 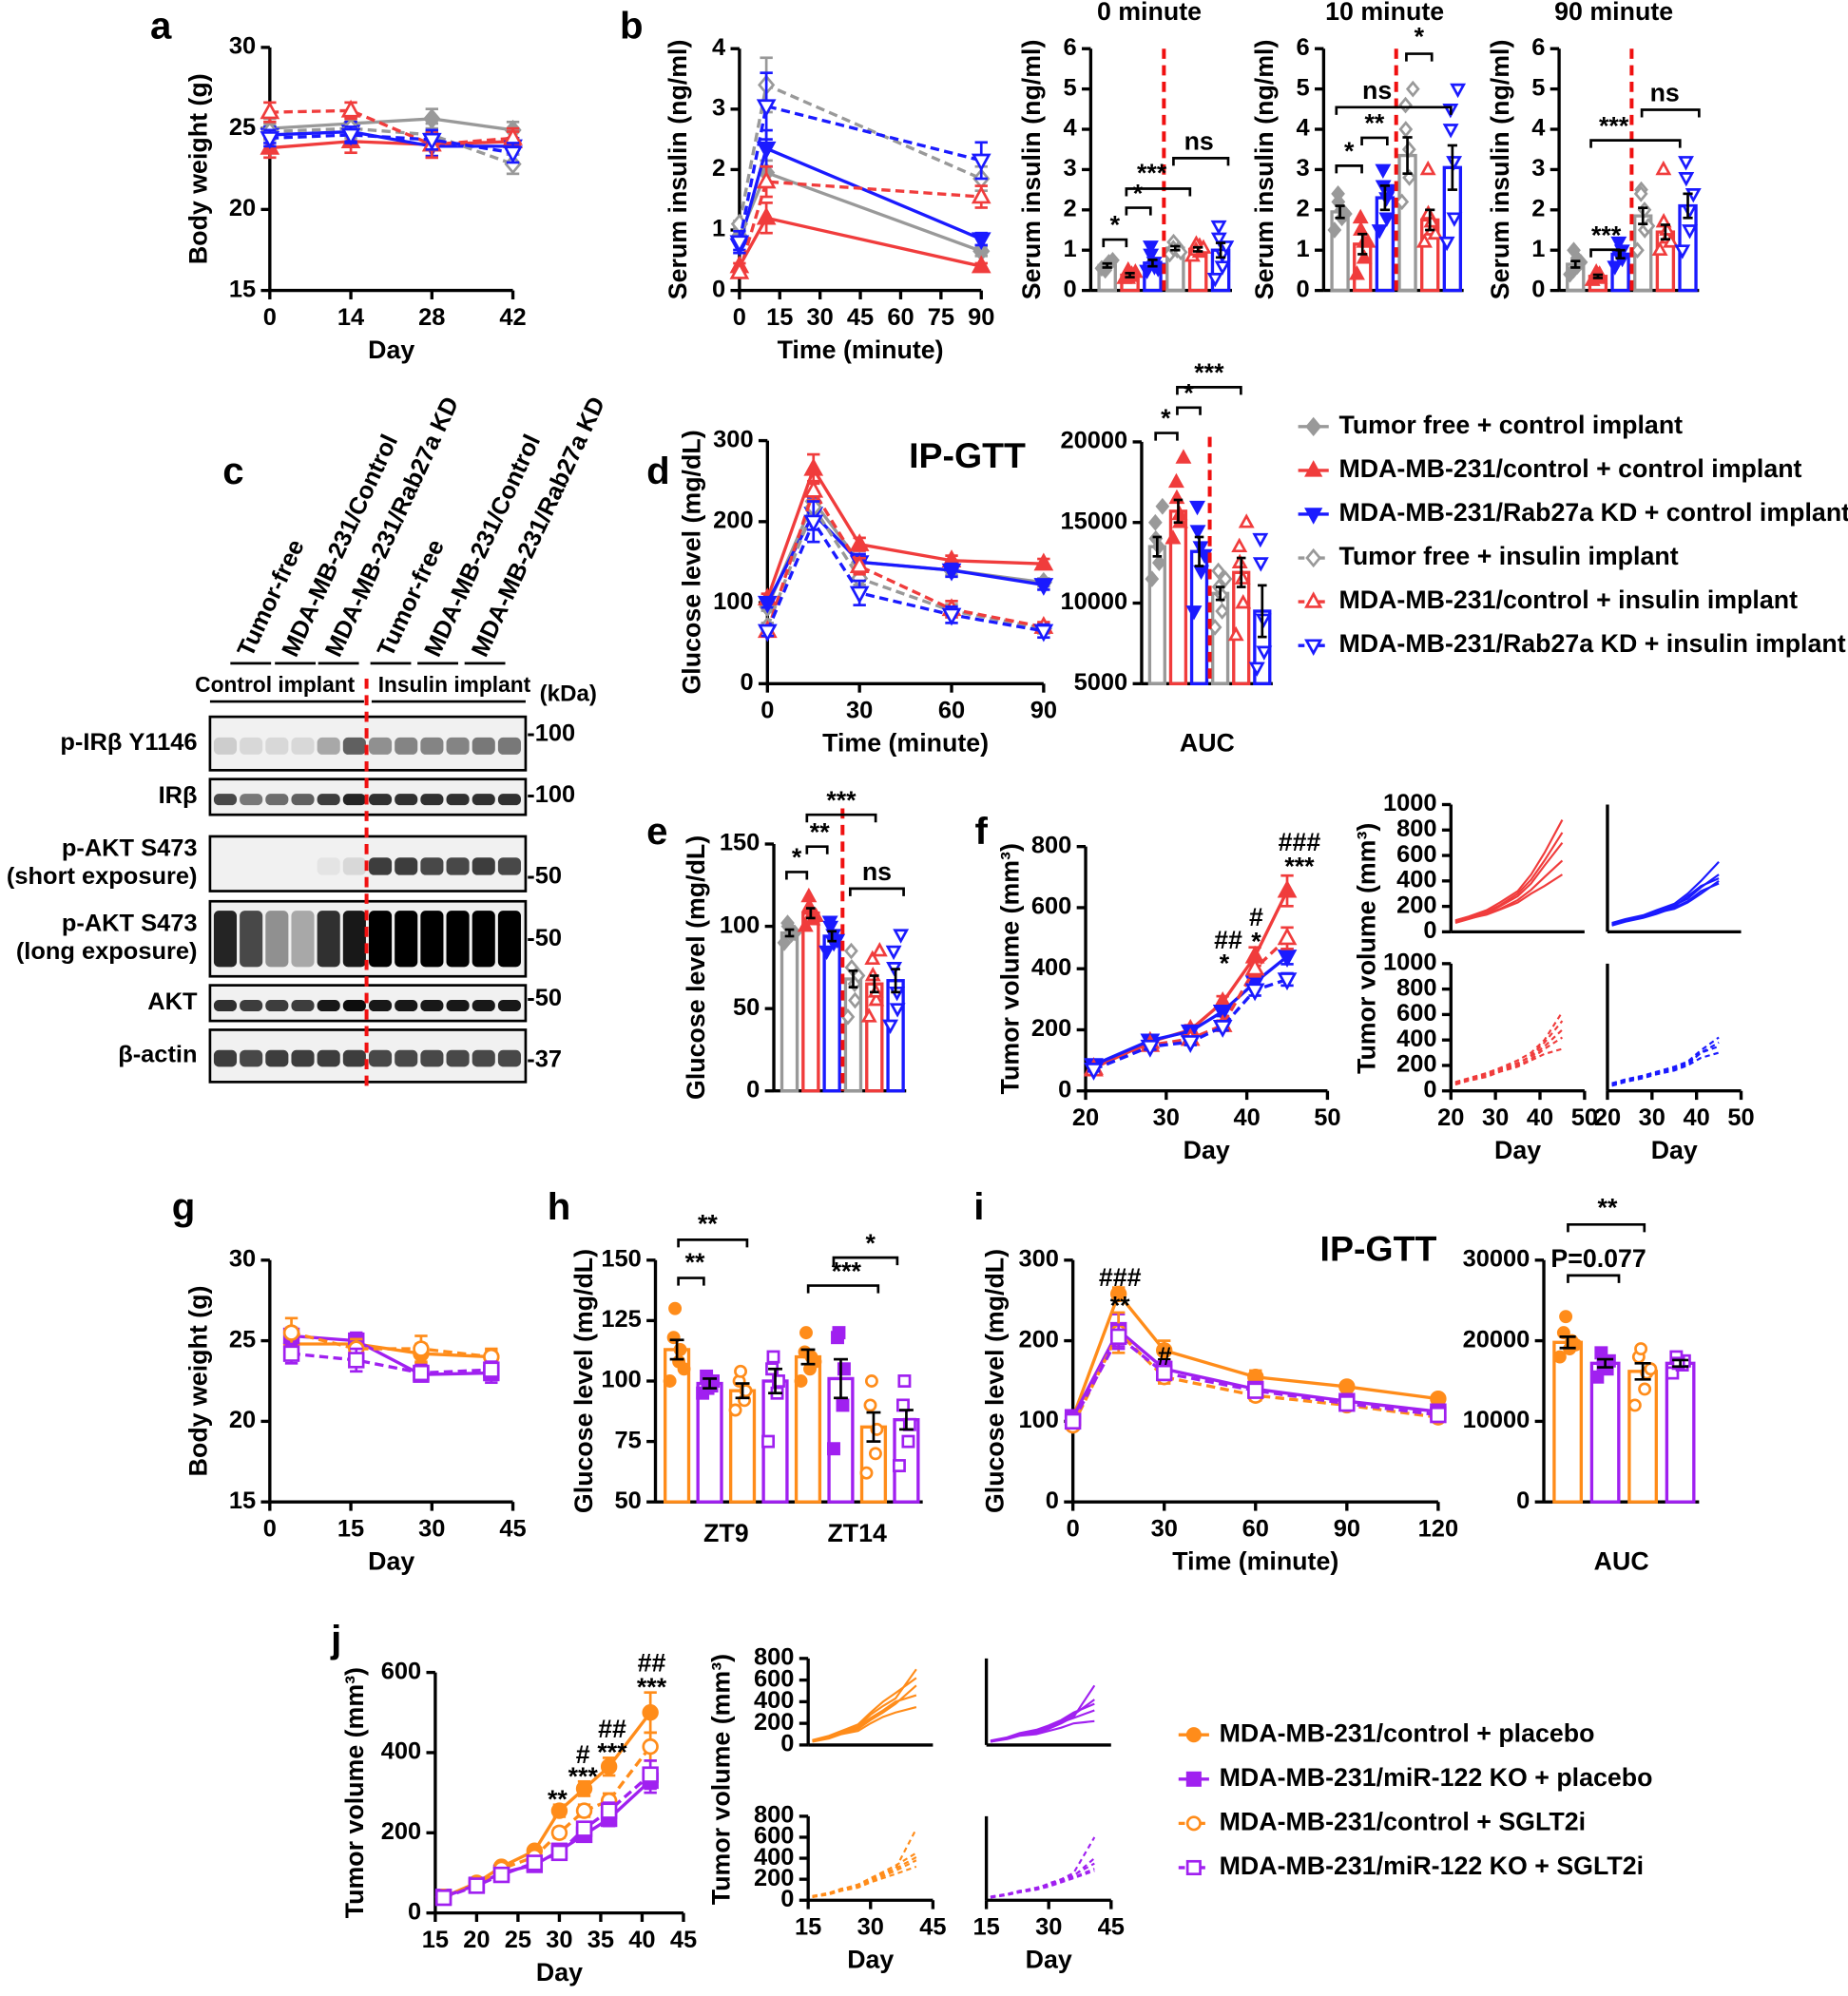 What do you see at coordinates (652, 1687) in the screenshot?
I see `annotation: ***` at bounding box center [652, 1687].